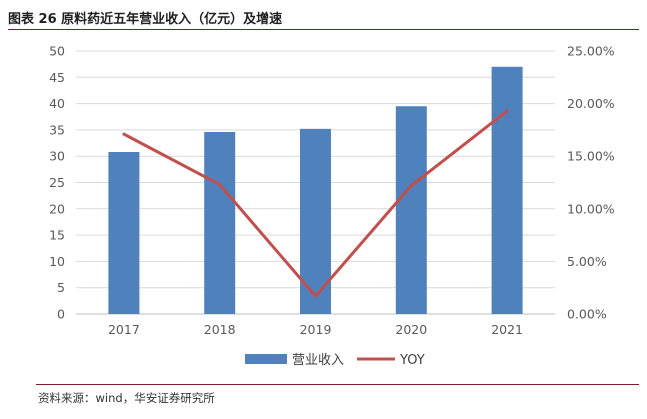 This screenshot has width=647, height=419. I want to click on y-right-tick-label: 0.00%, so click(587, 314).